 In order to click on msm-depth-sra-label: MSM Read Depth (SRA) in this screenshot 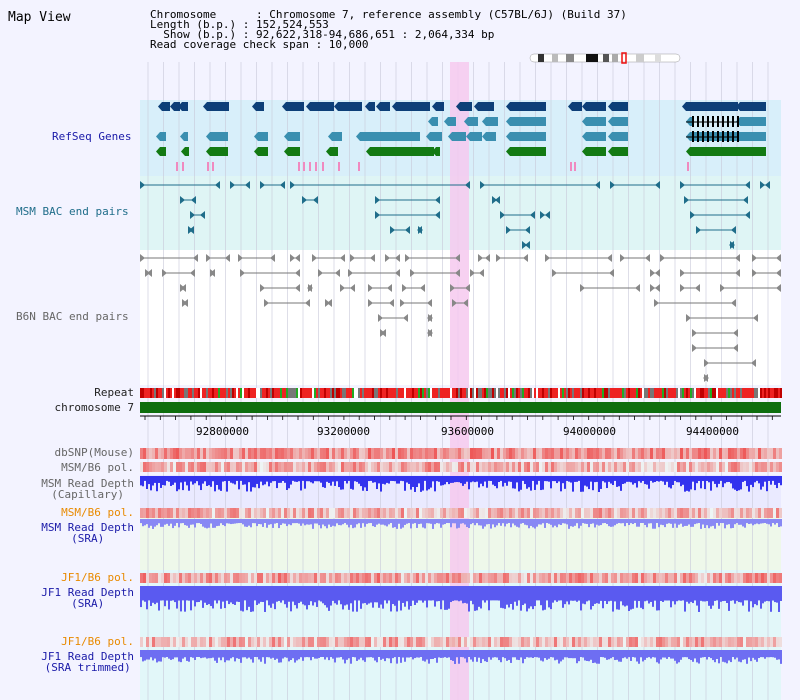, I will do `click(87, 533)`.